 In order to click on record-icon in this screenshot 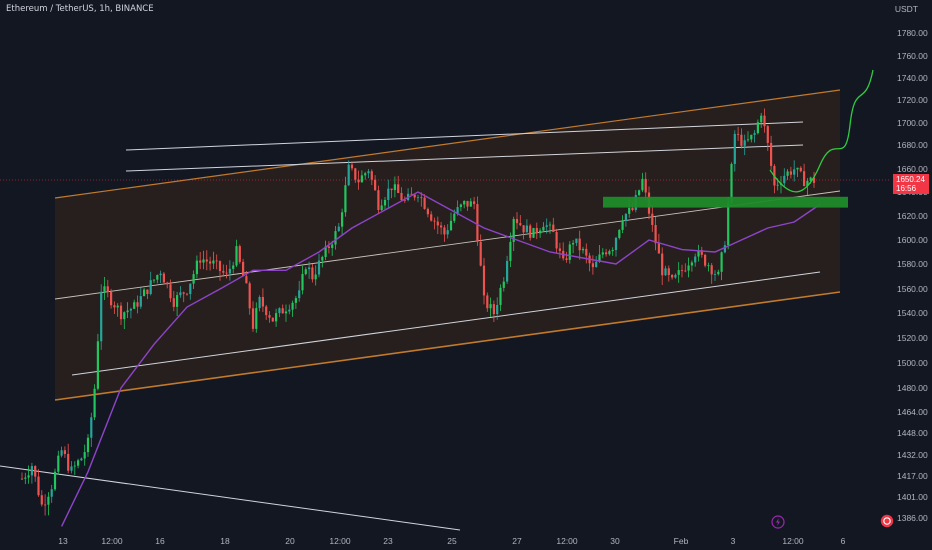, I will do `click(887, 523)`.